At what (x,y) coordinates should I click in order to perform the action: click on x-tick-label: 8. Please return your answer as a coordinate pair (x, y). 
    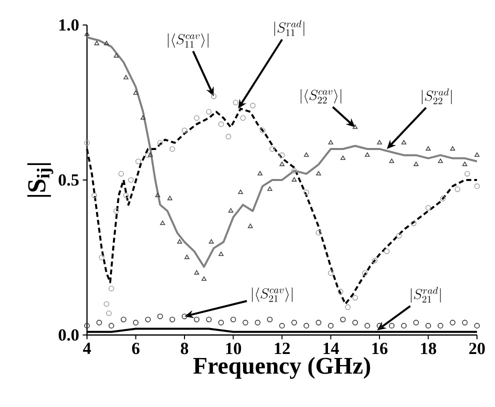
    Looking at the image, I should click on (184, 348).